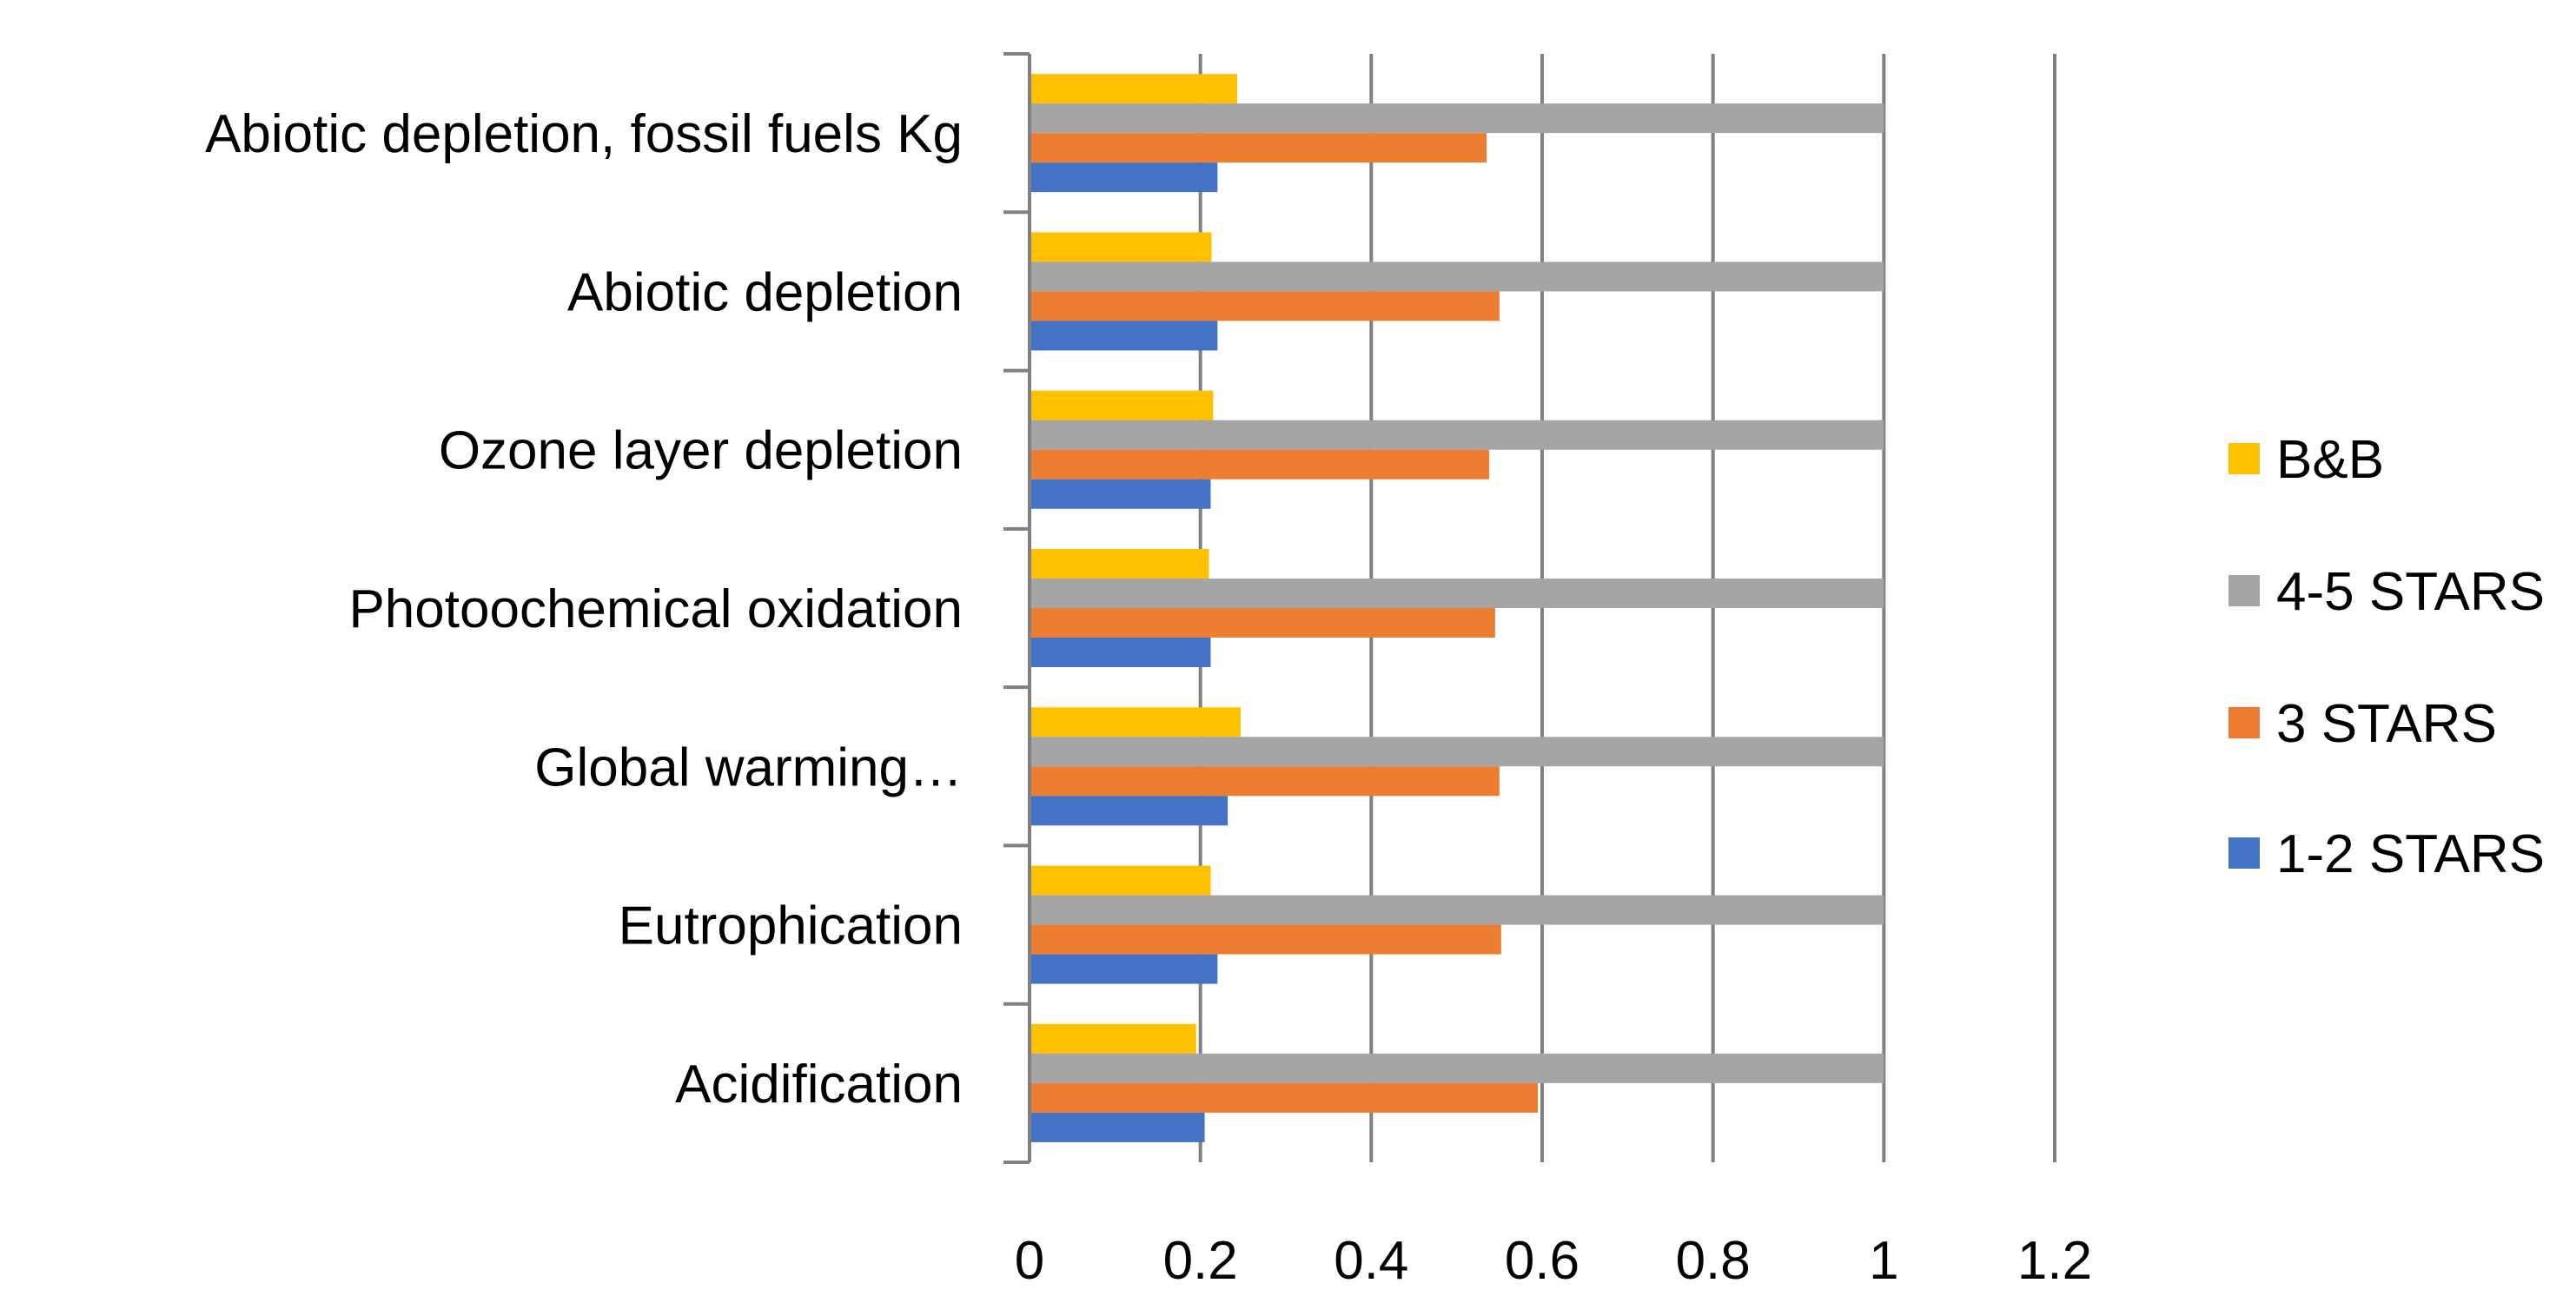 The height and width of the screenshot is (1303, 2576). I want to click on legend-swatch-4-5-stars, so click(2244, 590).